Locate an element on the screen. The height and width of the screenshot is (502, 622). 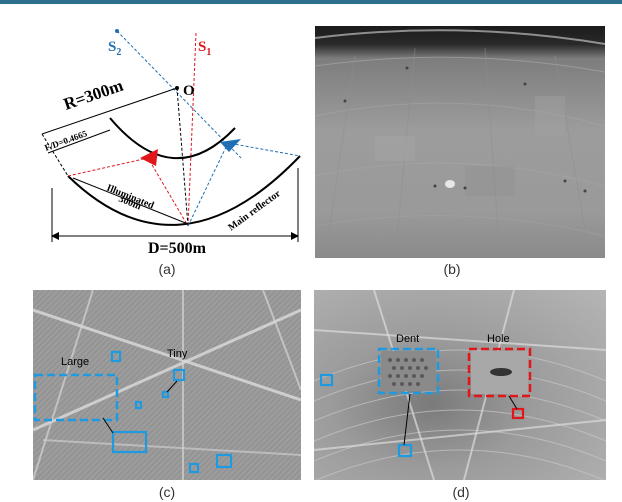
focal-arc is located at coordinates (172, 138).